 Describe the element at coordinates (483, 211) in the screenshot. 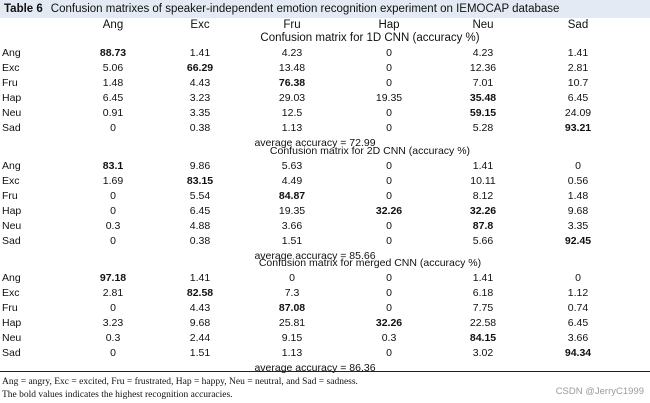

I see `cell-hap-neu: 32.26` at that location.